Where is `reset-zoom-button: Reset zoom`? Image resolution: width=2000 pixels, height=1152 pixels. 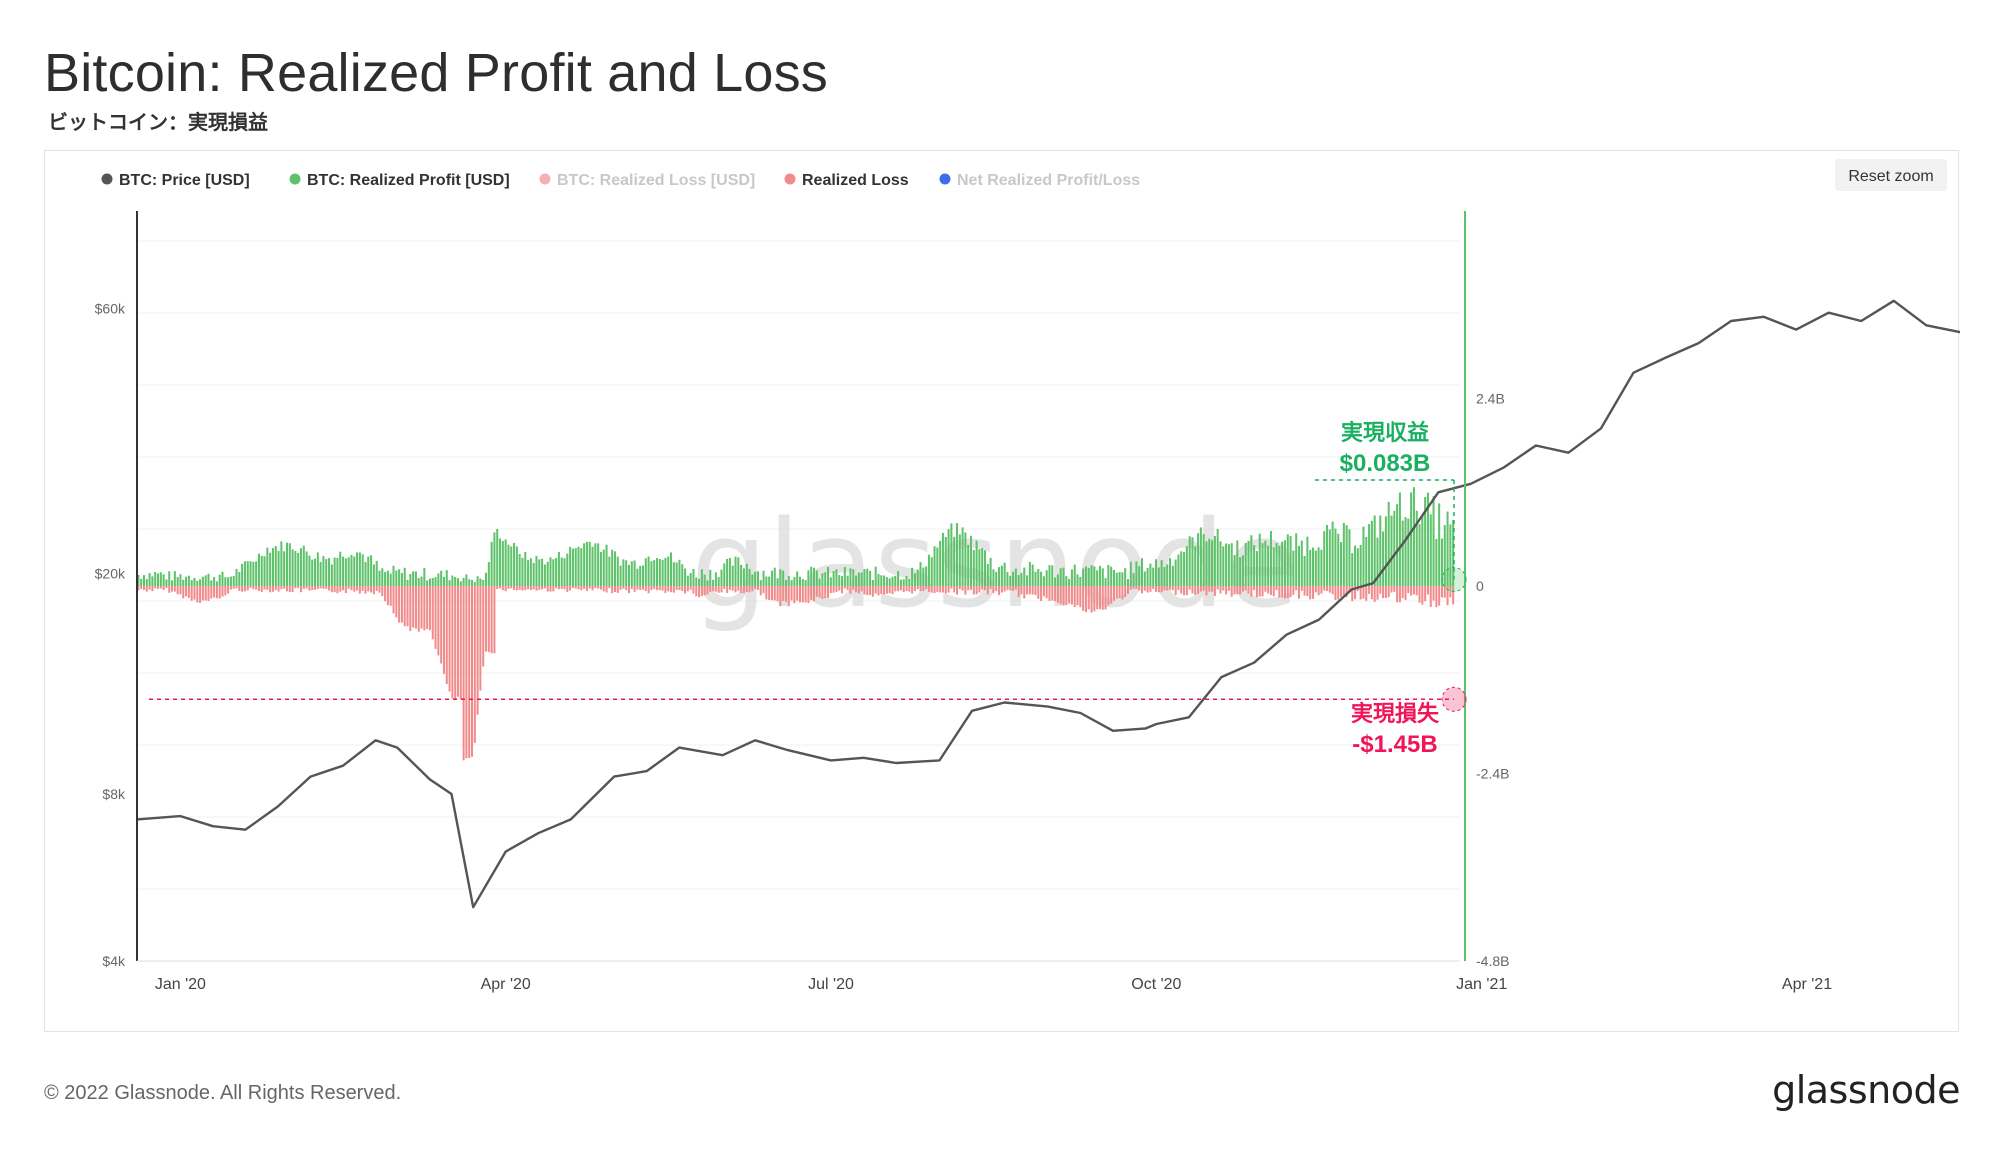
reset-zoom-button: Reset zoom is located at coordinates (1891, 175).